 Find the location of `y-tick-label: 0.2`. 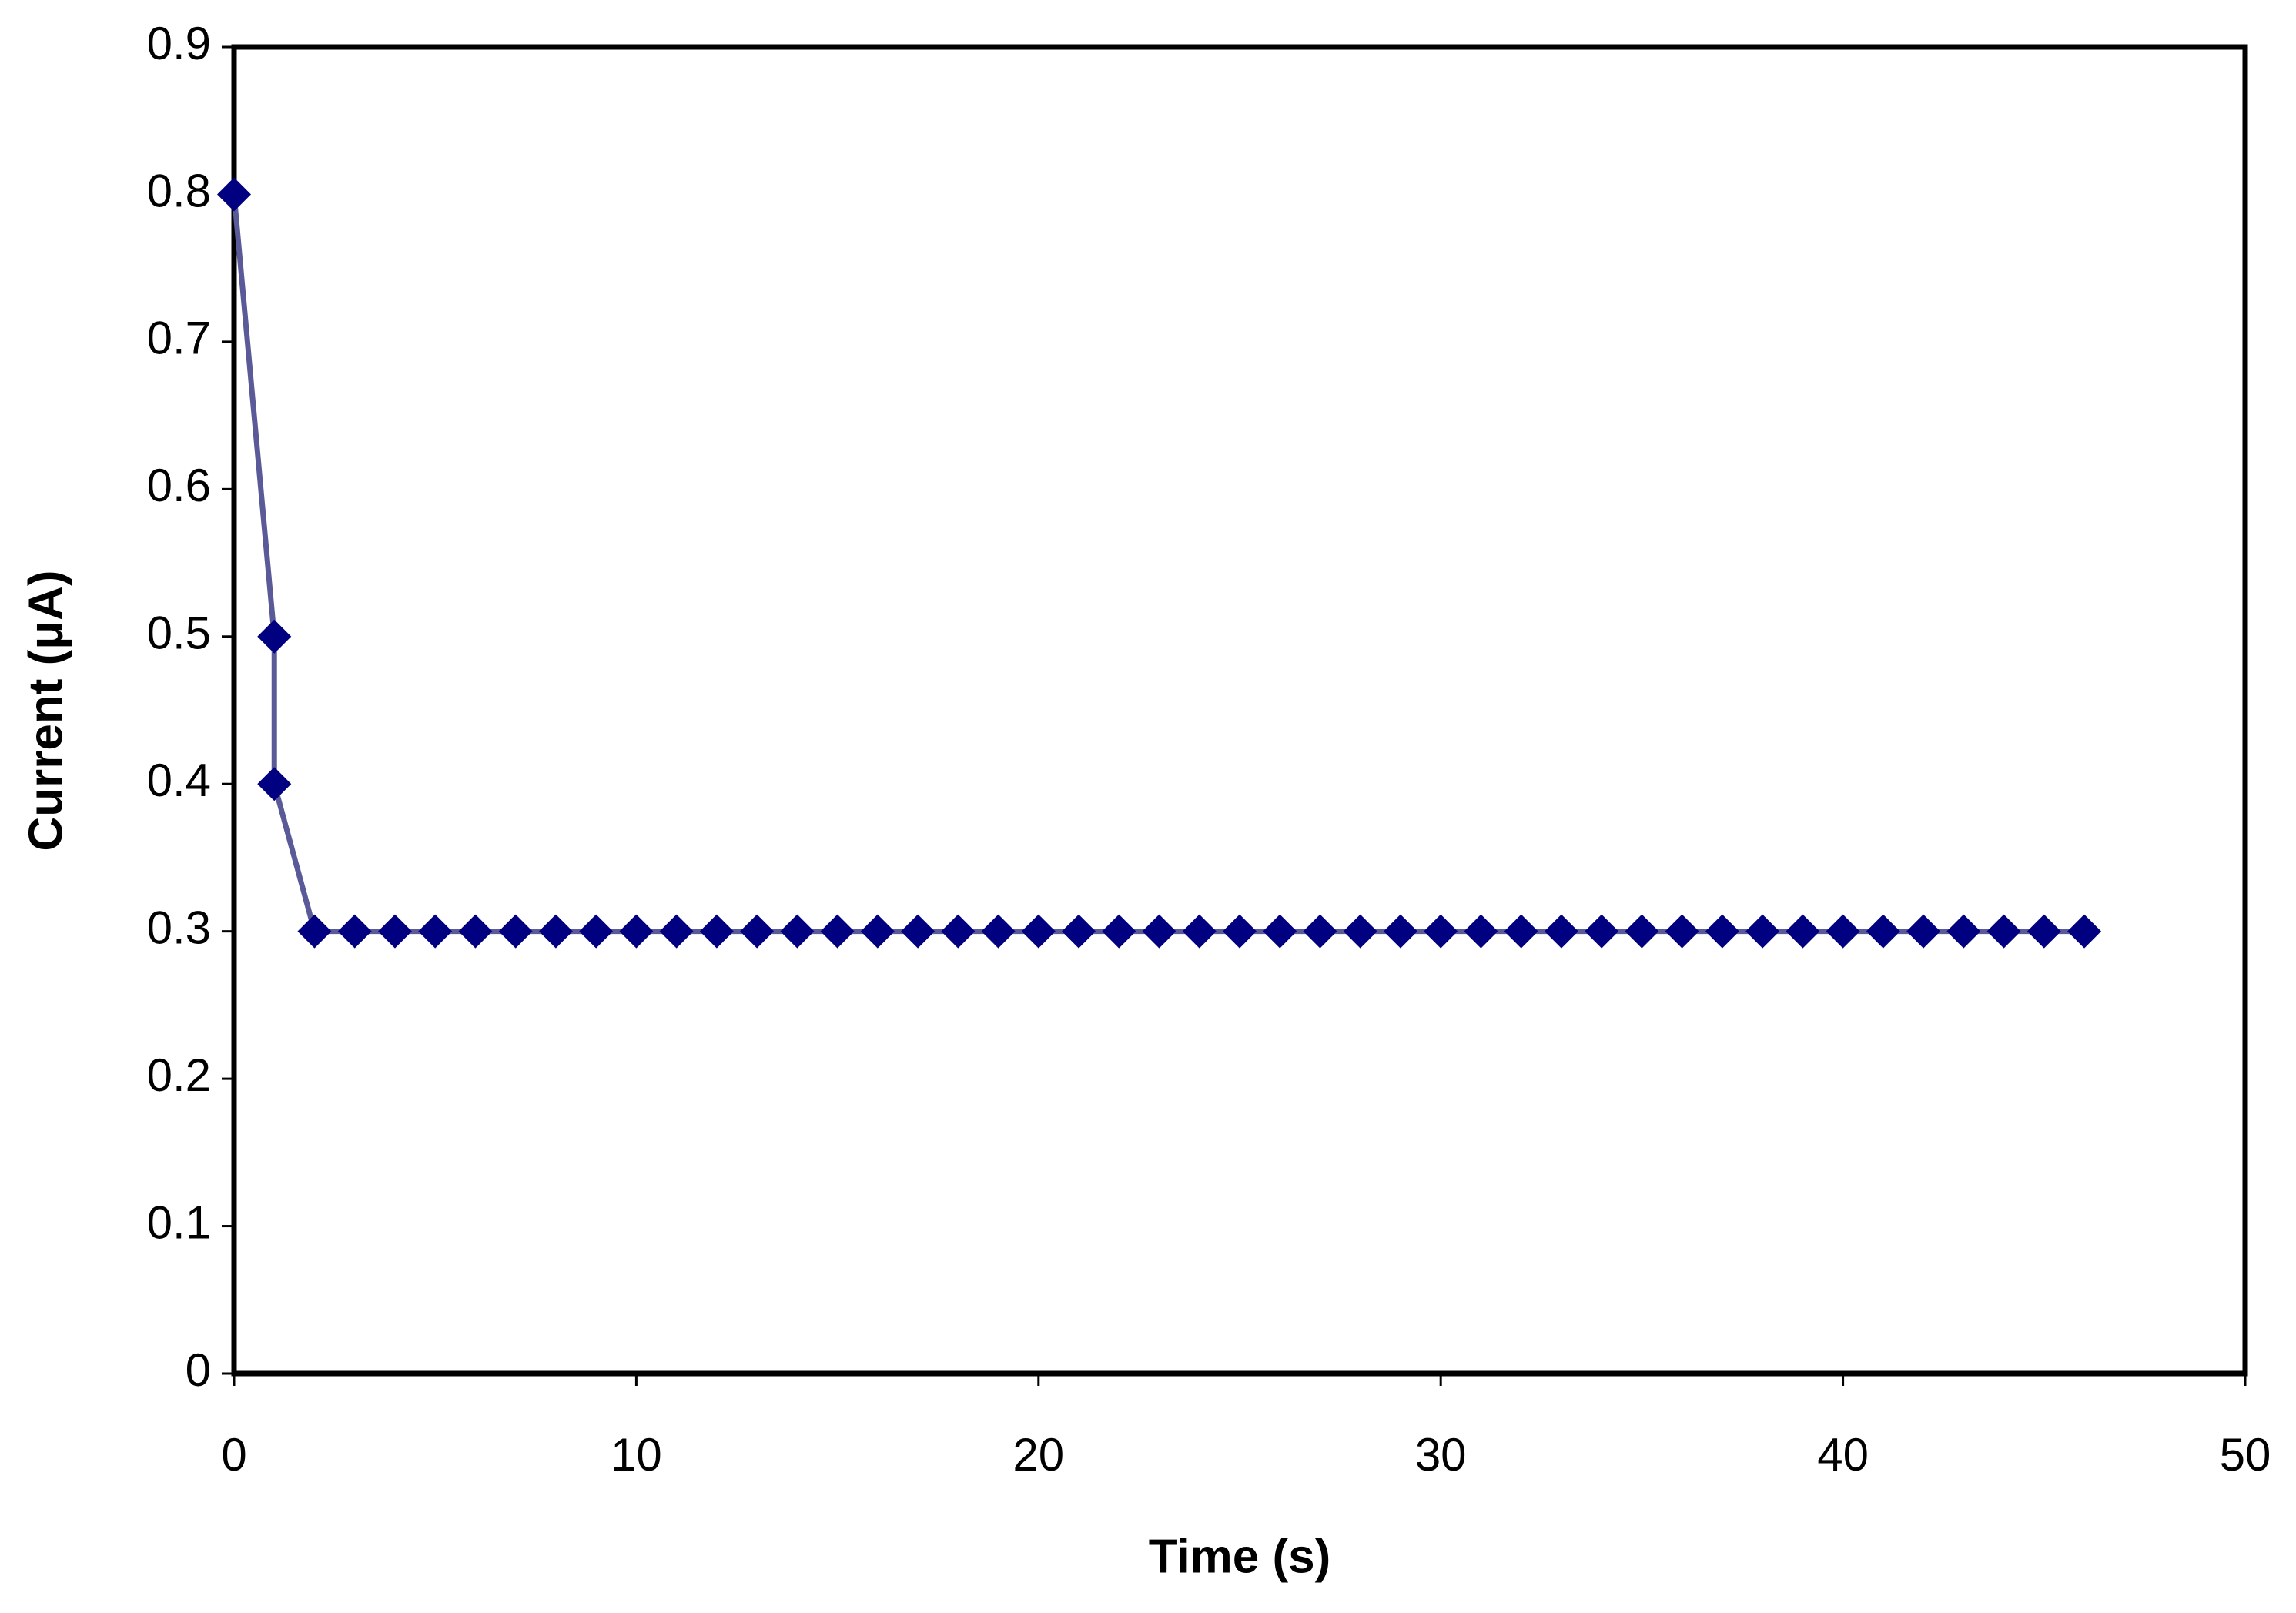

y-tick-label: 0.2 is located at coordinates (179, 1075).